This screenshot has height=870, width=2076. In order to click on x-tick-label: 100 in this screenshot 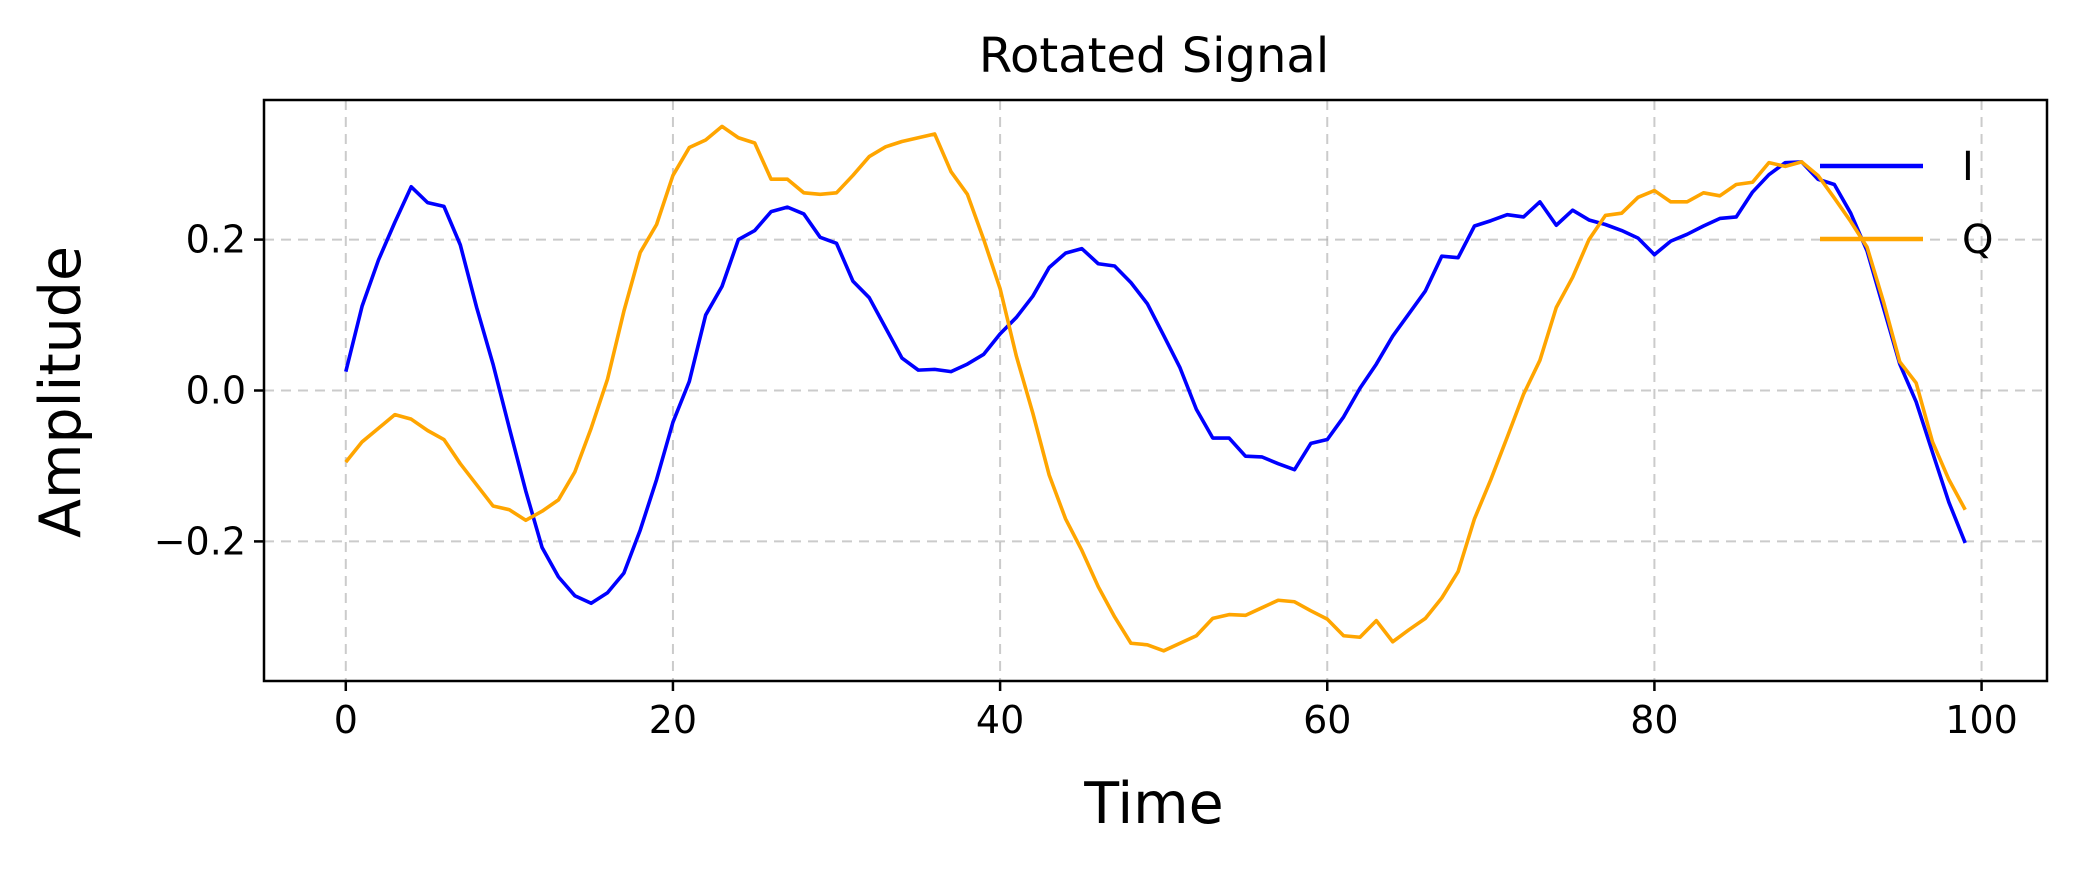, I will do `click(1981, 720)`.